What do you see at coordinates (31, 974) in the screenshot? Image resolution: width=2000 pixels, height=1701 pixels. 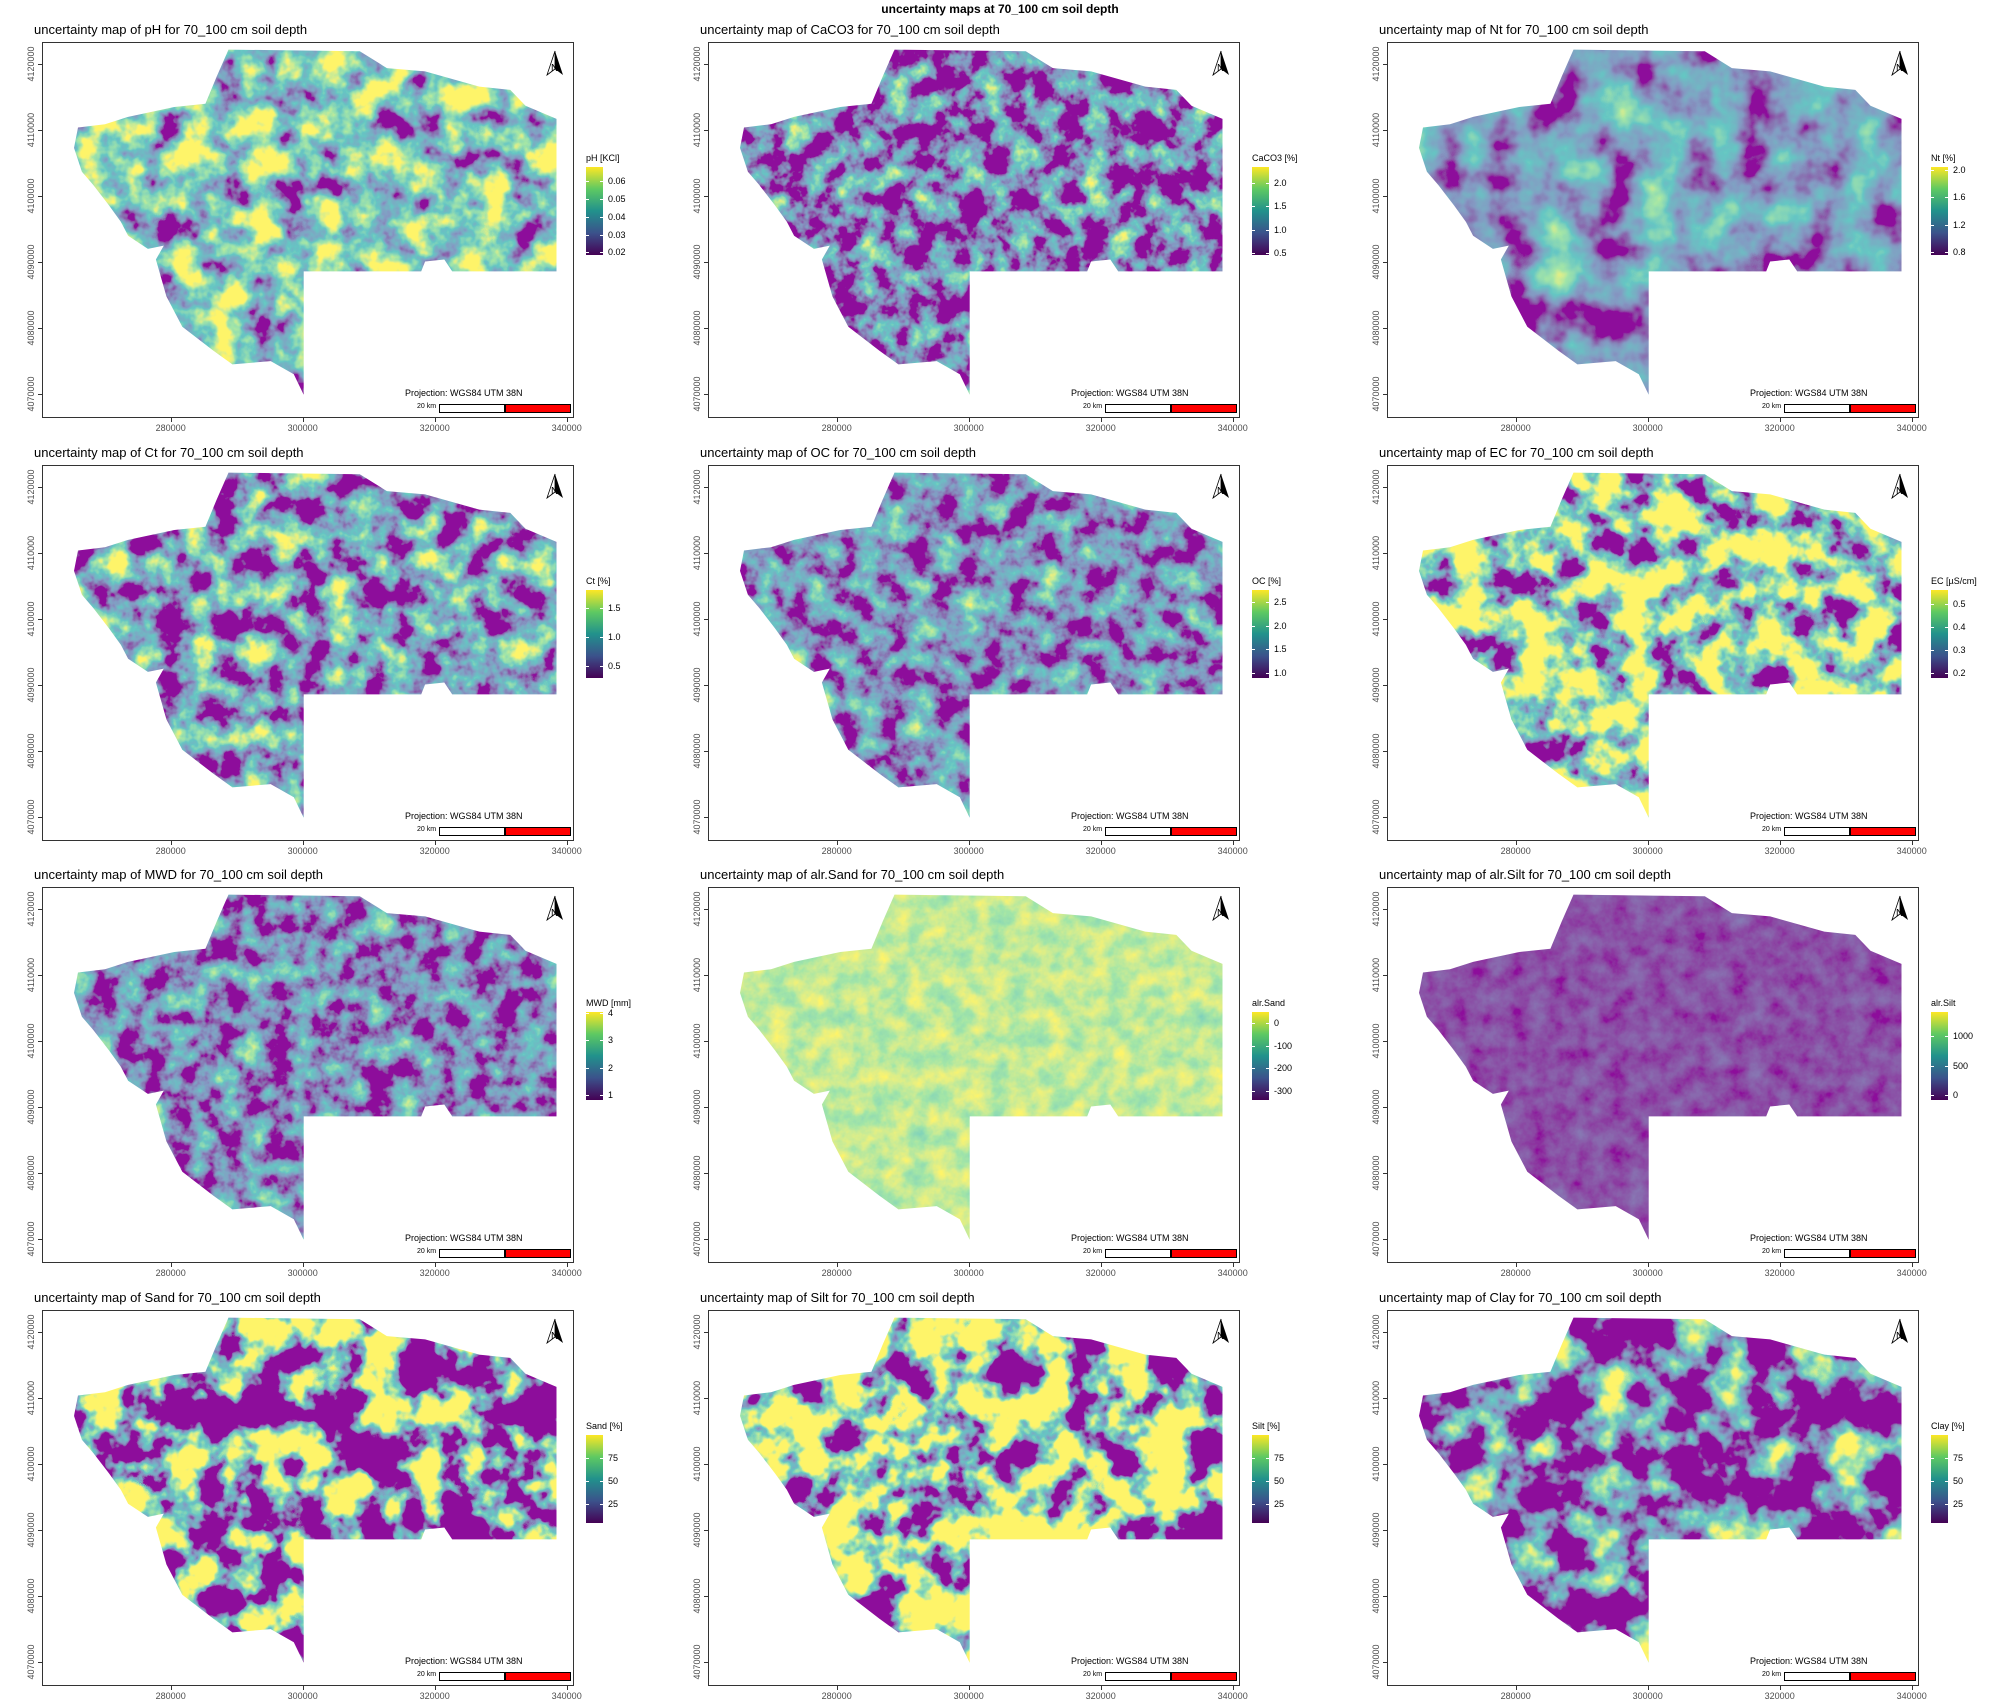 I see `y-tick-label: 4110000` at bounding box center [31, 974].